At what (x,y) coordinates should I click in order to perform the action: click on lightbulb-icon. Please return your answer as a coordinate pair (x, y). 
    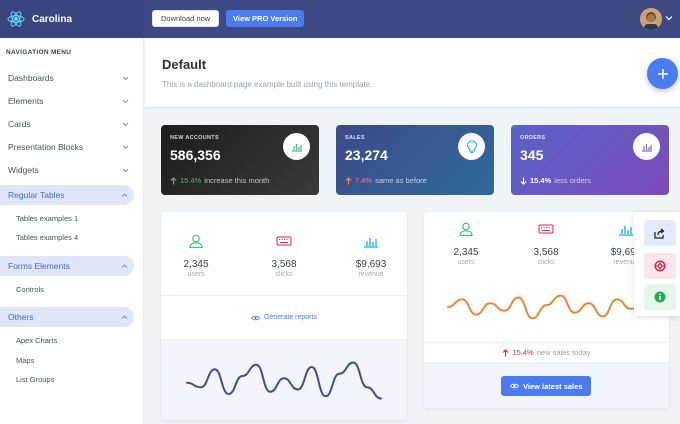
    Looking at the image, I should click on (471, 146).